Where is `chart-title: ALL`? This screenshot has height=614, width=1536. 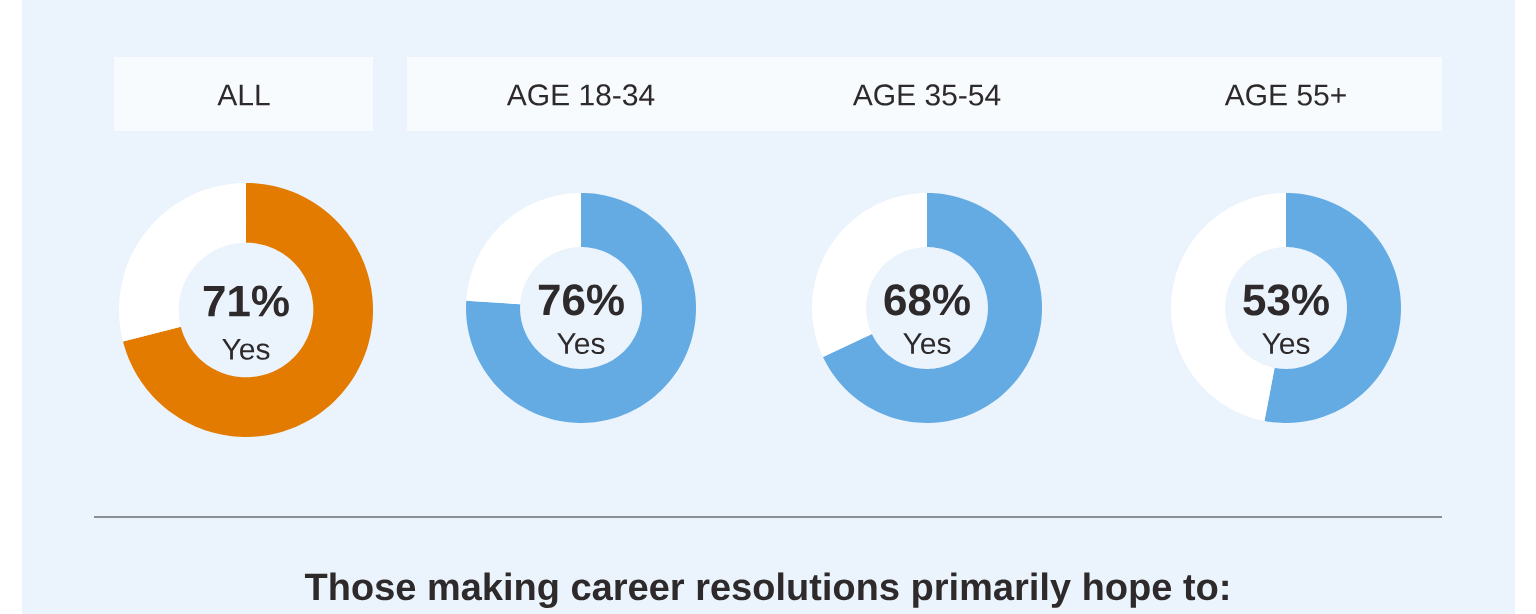
chart-title: ALL is located at coordinates (243, 95).